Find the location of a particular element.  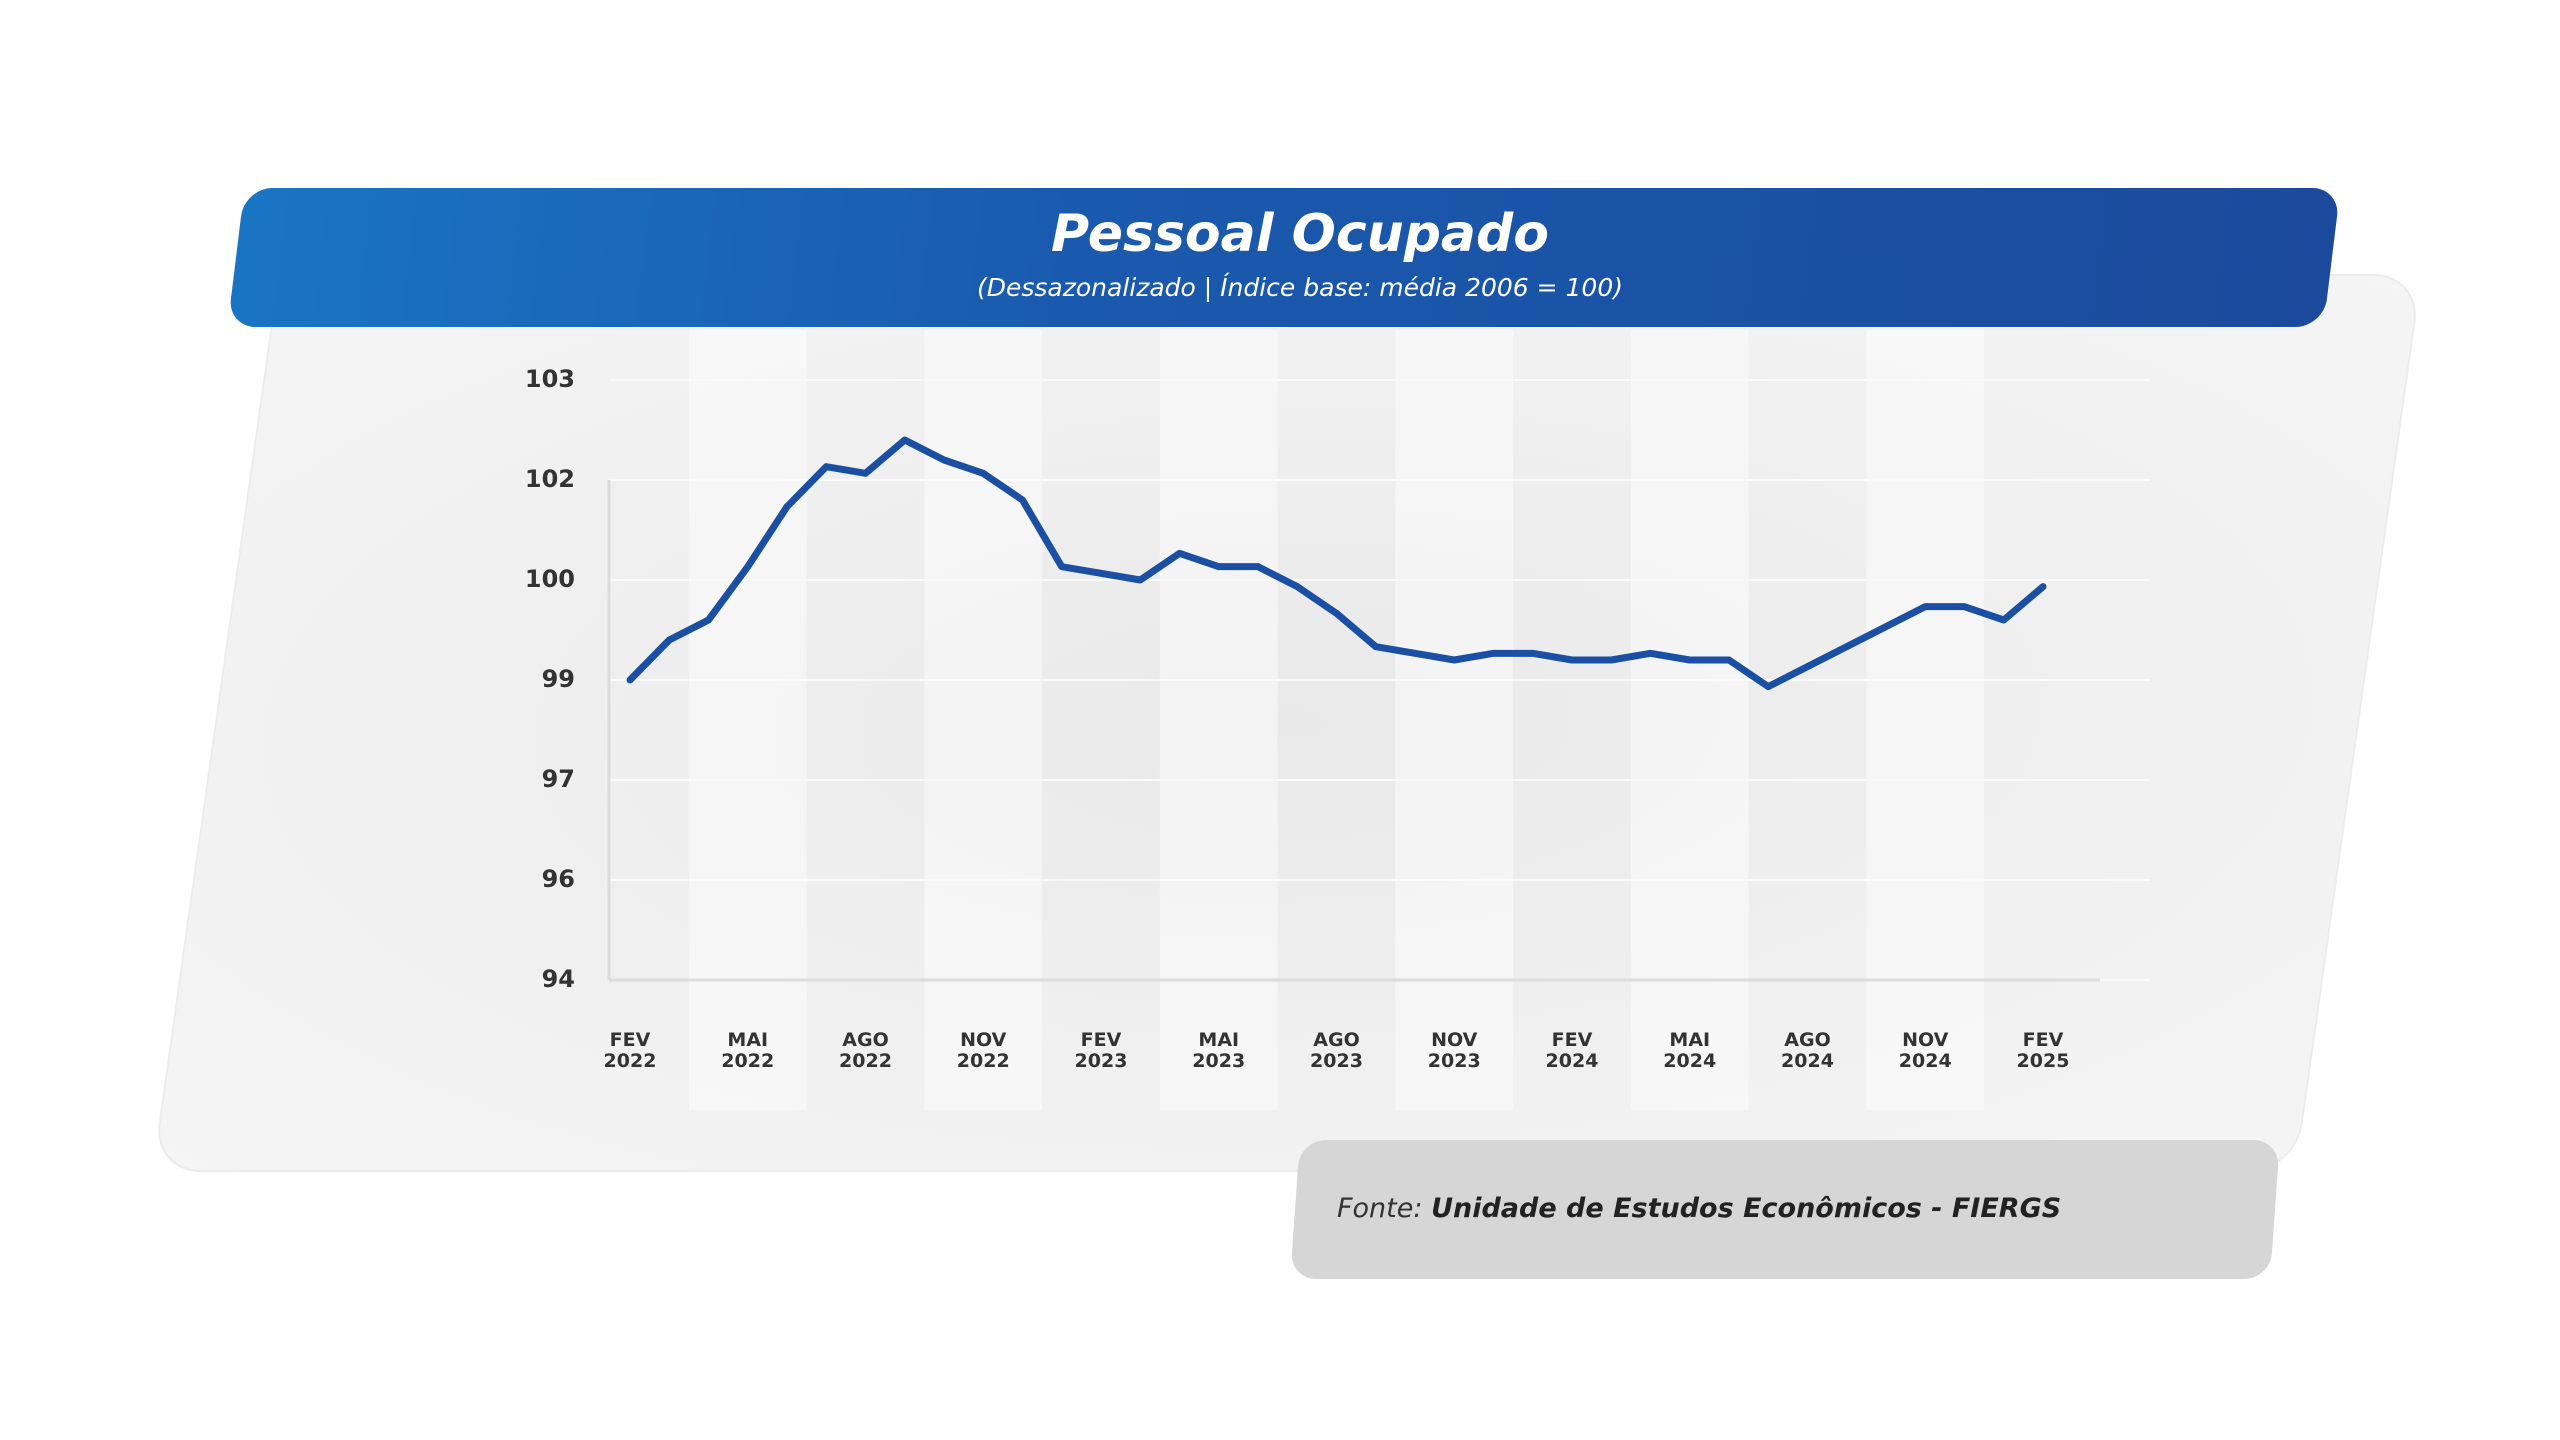

x-tick-label: FEV 2024 is located at coordinates (1572, 1050).